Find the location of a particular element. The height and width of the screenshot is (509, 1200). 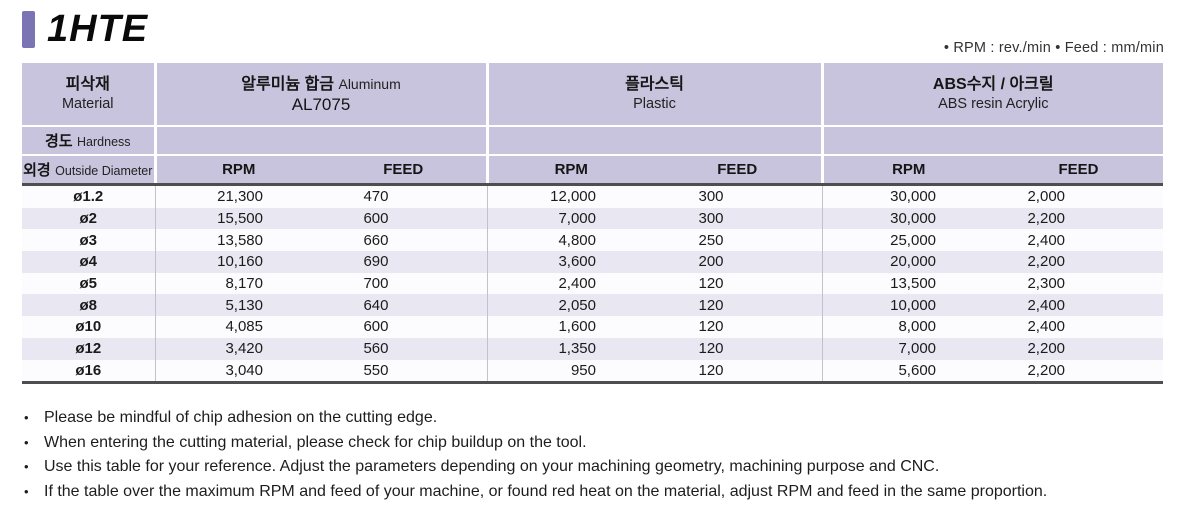

value-cell: 200 is located at coordinates (711, 262).